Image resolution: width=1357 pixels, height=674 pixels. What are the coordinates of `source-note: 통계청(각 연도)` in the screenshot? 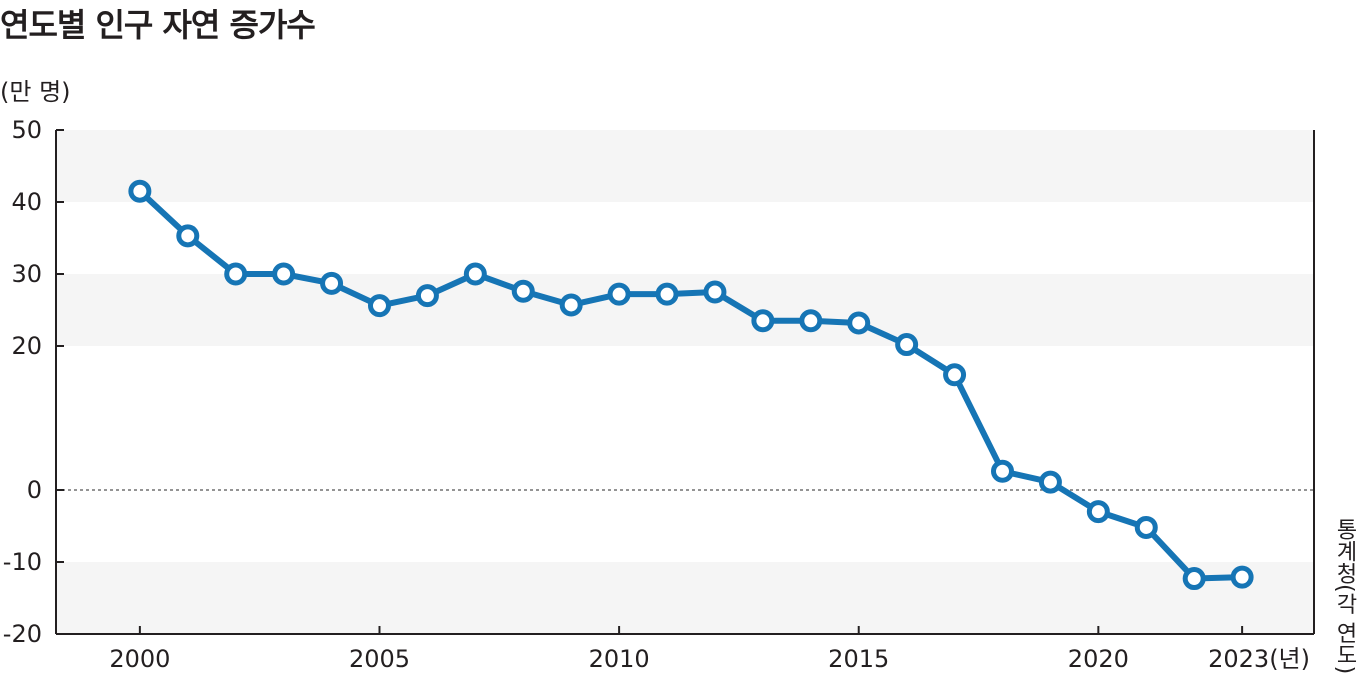 It's located at (1344, 596).